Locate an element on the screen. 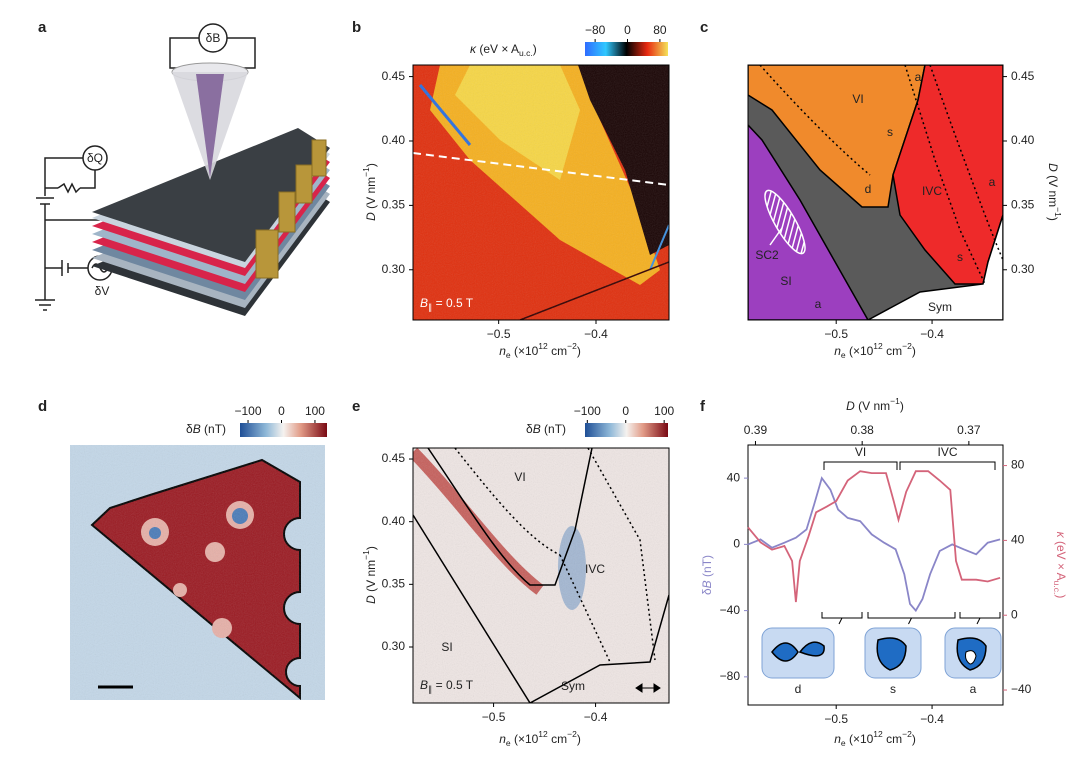 This screenshot has height=758, width=1080. colorbar-tick-label: −100 is located at coordinates (587, 411).